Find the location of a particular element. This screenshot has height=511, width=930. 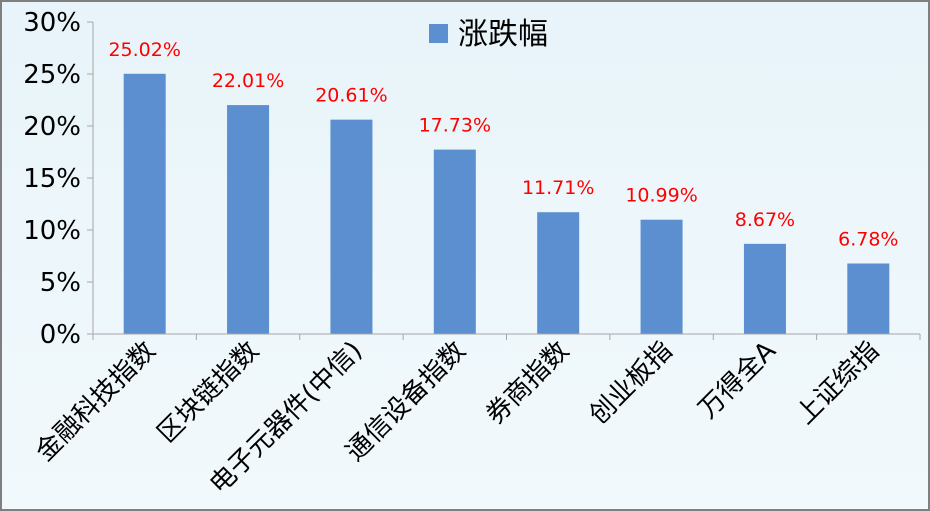

legend: 涨跌幅 is located at coordinates (488, 34).